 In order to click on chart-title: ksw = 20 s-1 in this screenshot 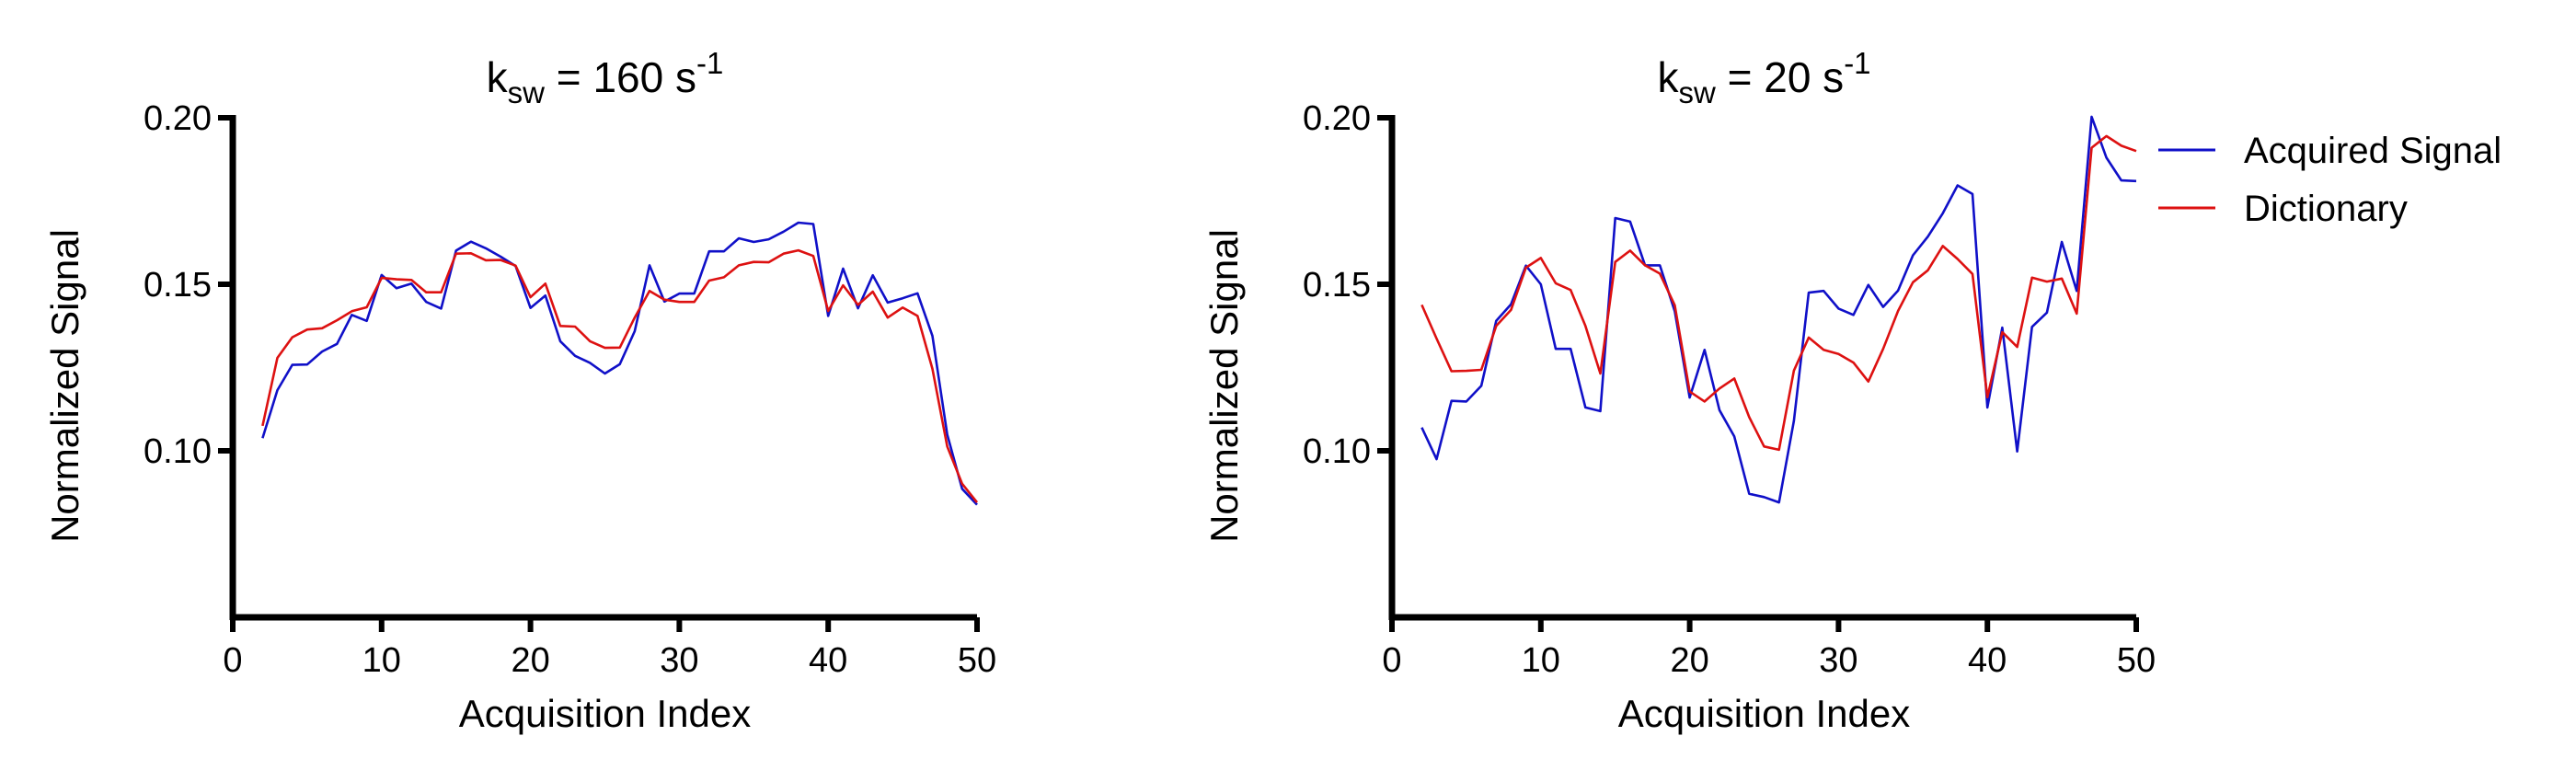, I will do `click(1763, 77)`.